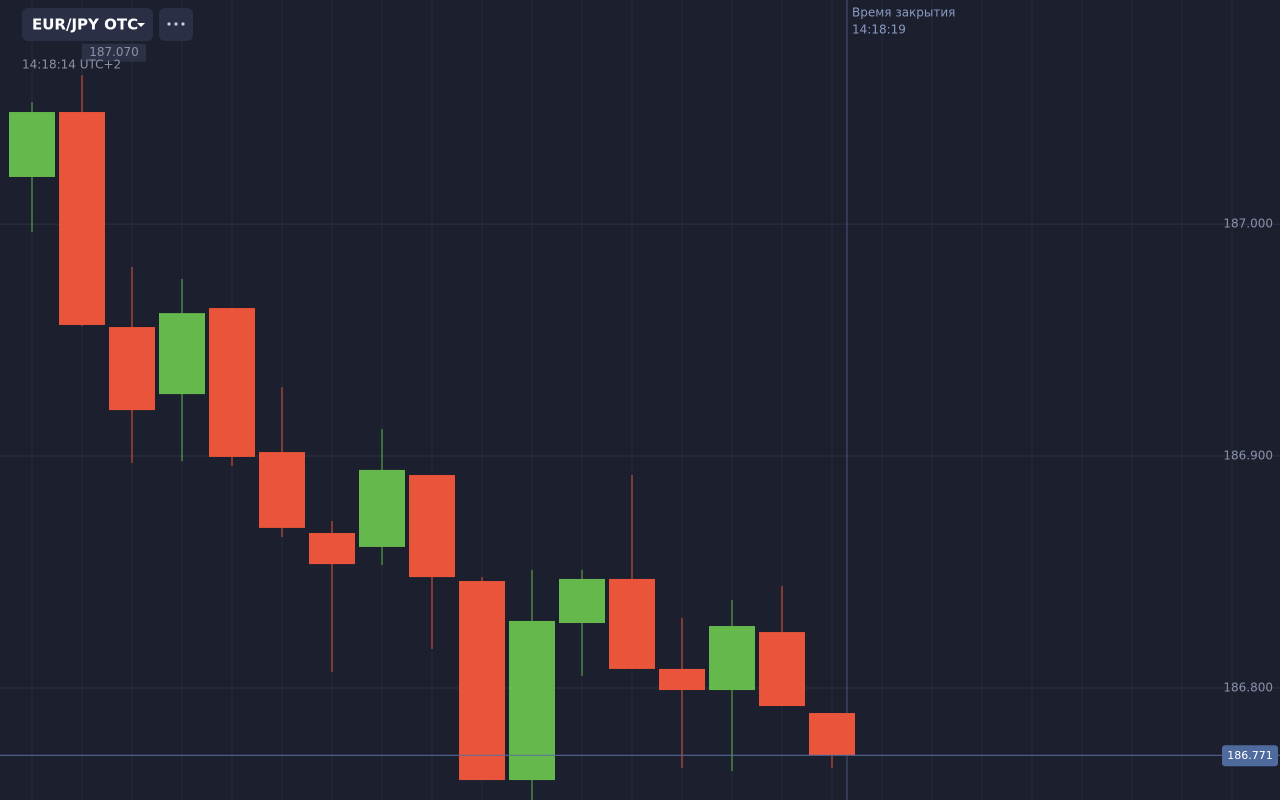  Describe the element at coordinates (141, 25) in the screenshot. I see `dropdown-icon` at that location.